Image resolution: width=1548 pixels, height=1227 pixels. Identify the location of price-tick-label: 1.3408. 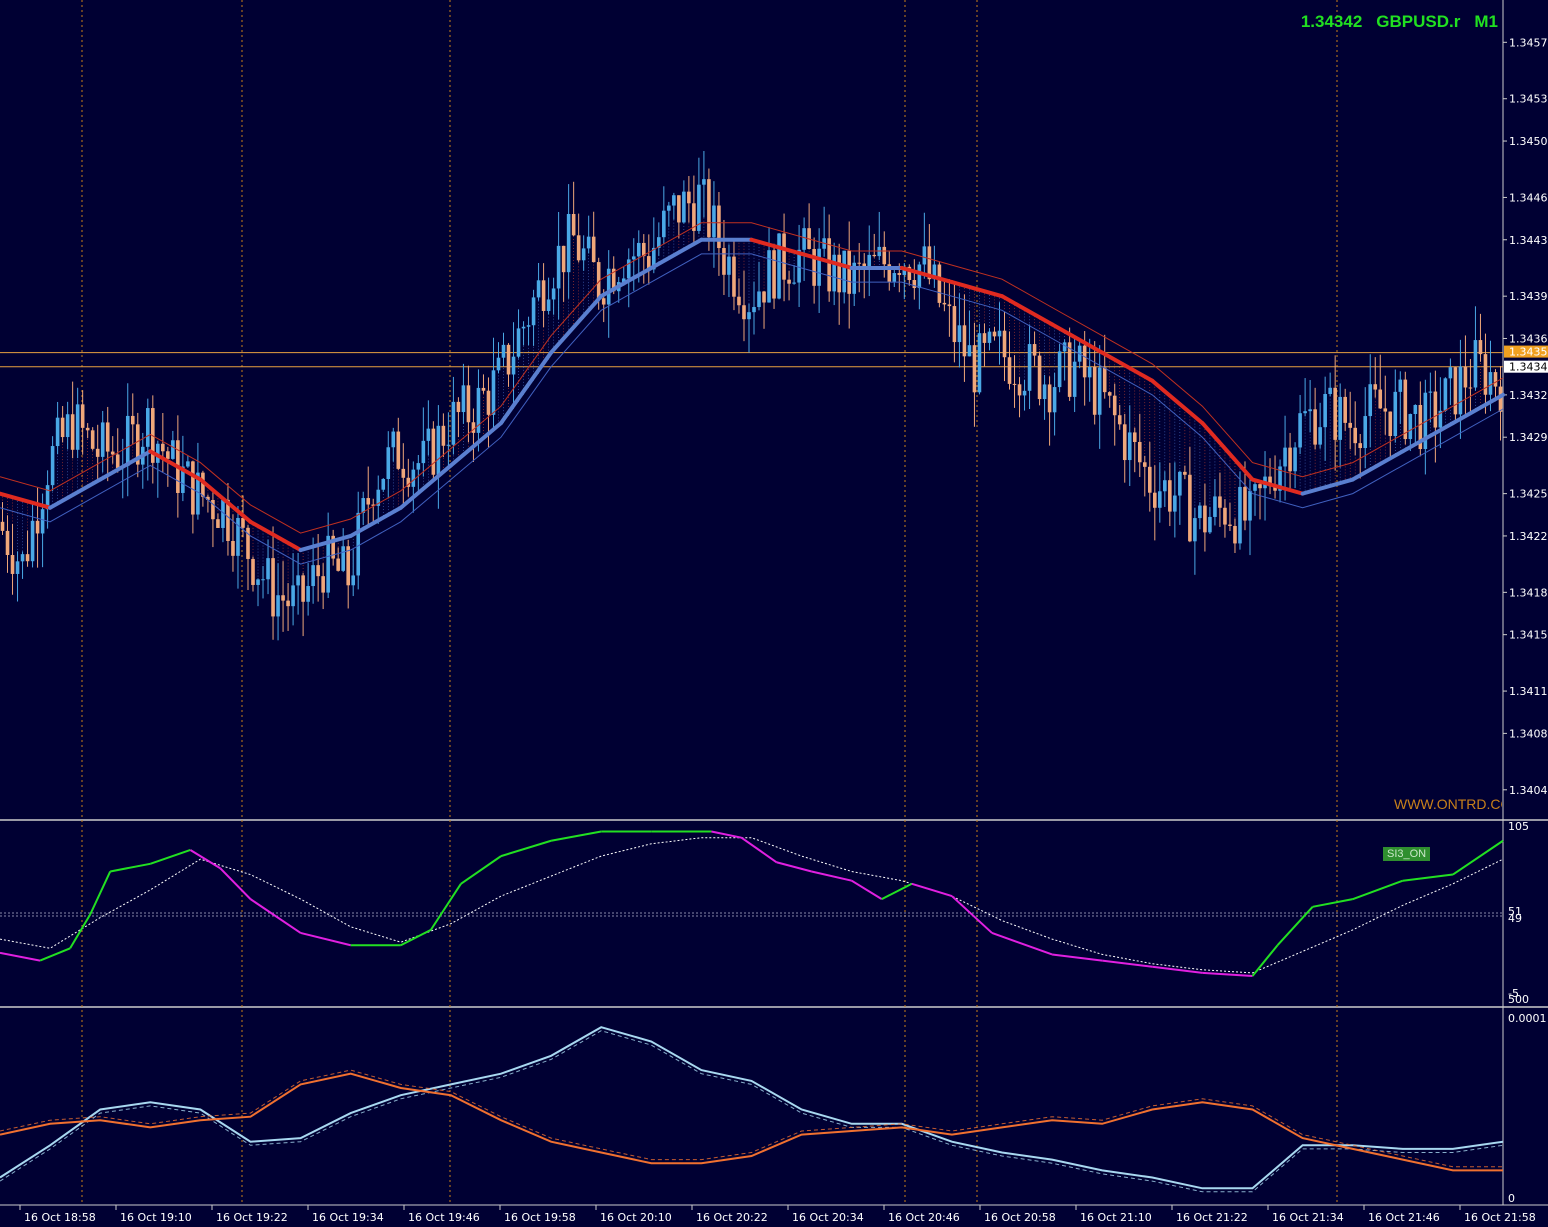
(1528, 733).